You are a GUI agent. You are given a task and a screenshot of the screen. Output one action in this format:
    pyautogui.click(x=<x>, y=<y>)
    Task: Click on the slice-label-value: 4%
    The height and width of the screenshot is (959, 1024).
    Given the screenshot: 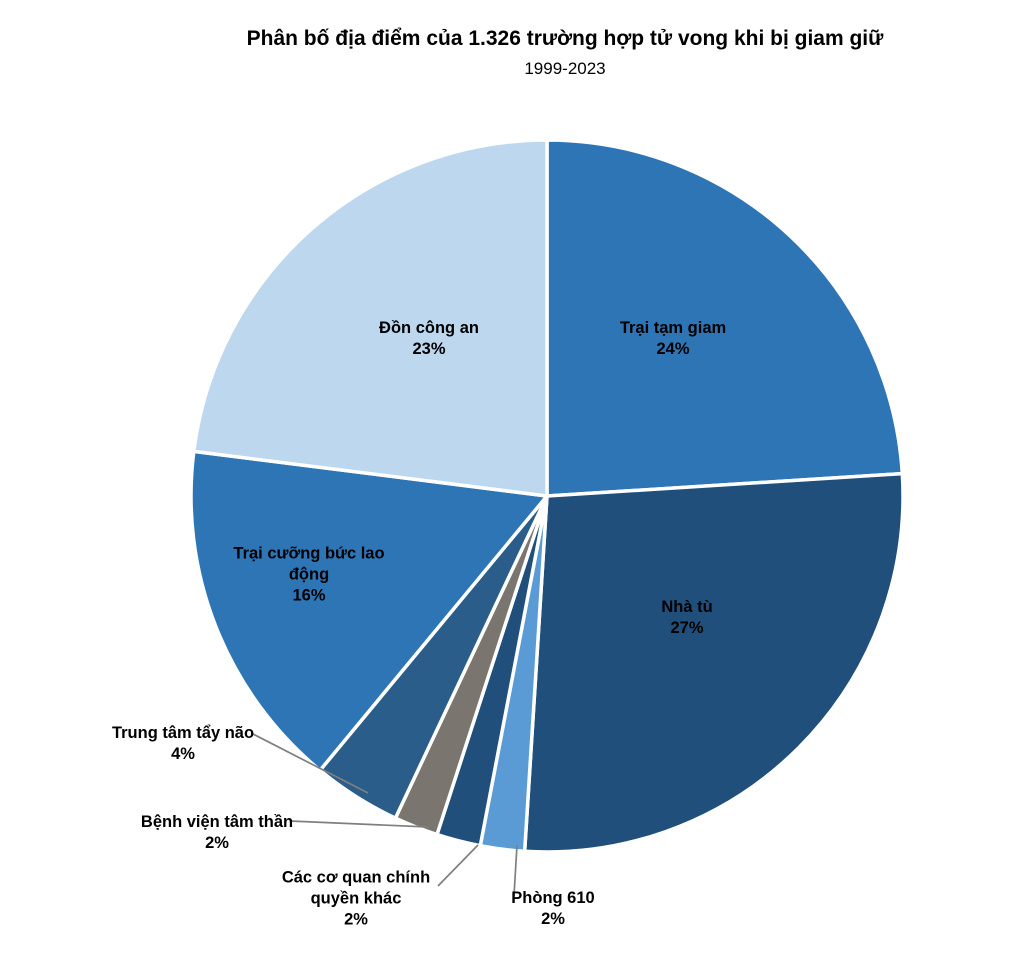 What is the action you would take?
    pyautogui.click(x=183, y=754)
    